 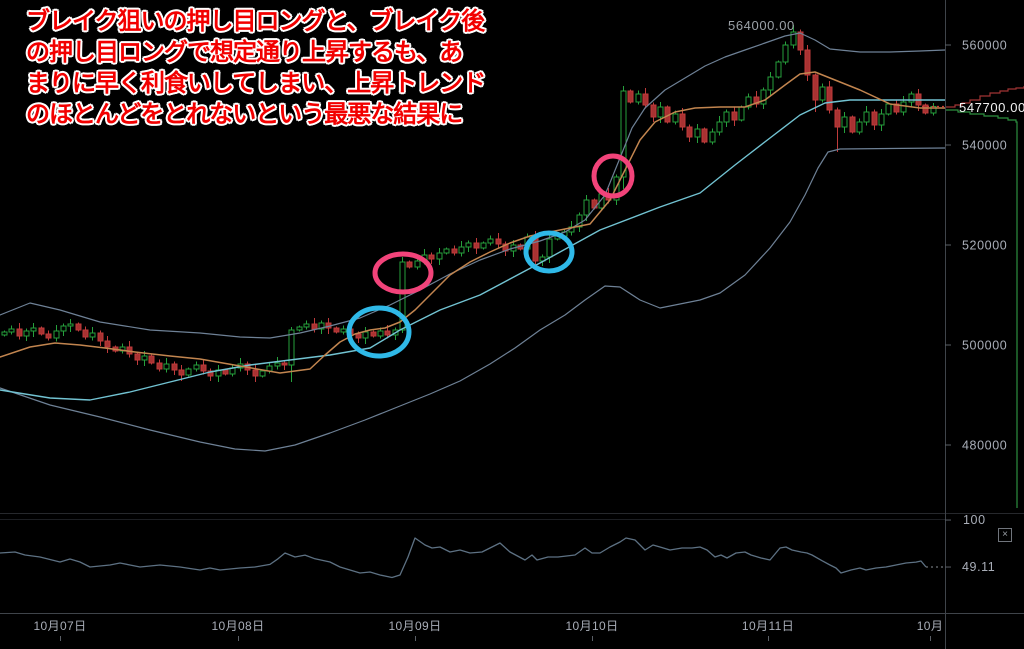 What do you see at coordinates (979, 567) in the screenshot?
I see `rsi-value-label: 49.11` at bounding box center [979, 567].